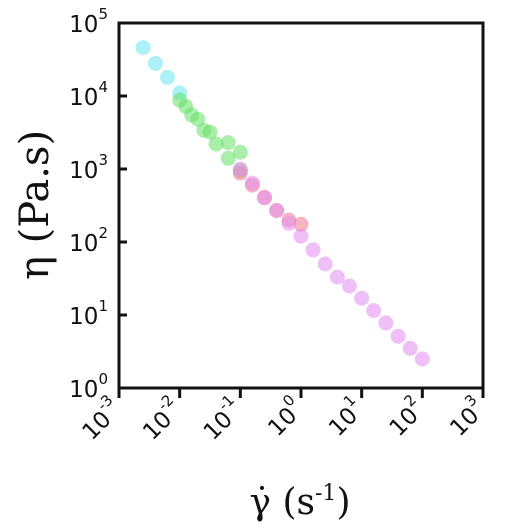 Image resolution: width=519 pixels, height=529 pixels. Describe the element at coordinates (465, 416) in the screenshot. I see `x-tick-label-6: 103` at that location.